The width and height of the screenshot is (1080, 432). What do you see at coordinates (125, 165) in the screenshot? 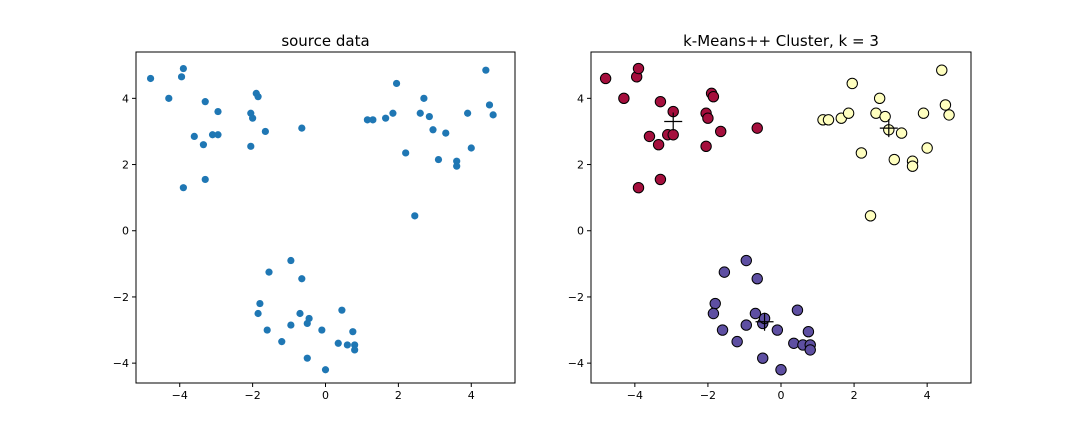
I see `source-data-y-tick-label: 2` at bounding box center [125, 165].